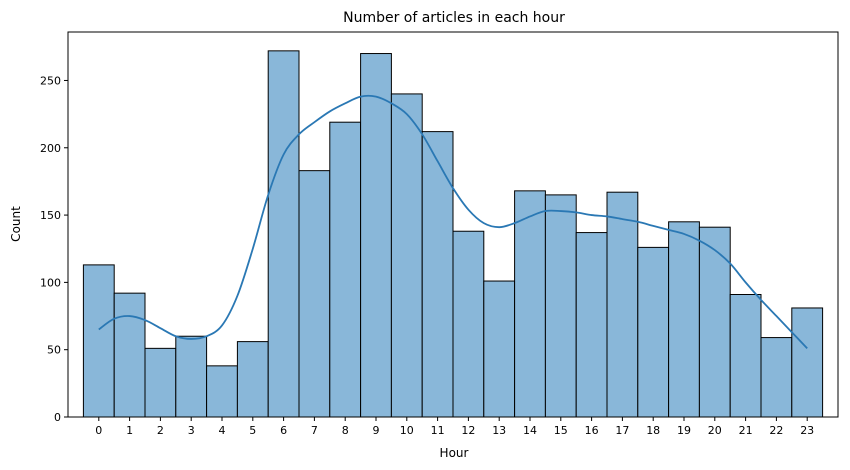 This screenshot has width=850, height=470. What do you see at coordinates (454, 18) in the screenshot?
I see `chart-title: Number of articles in each hour` at bounding box center [454, 18].